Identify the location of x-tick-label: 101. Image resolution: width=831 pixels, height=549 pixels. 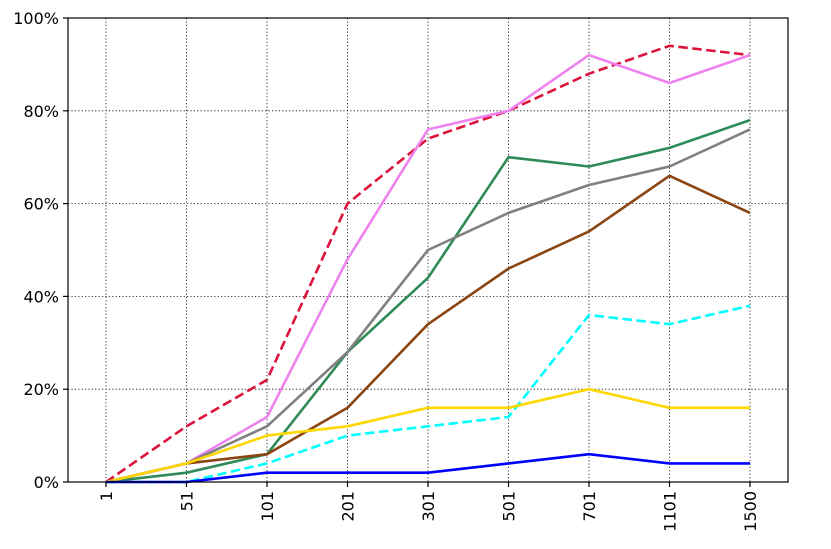
(267, 506).